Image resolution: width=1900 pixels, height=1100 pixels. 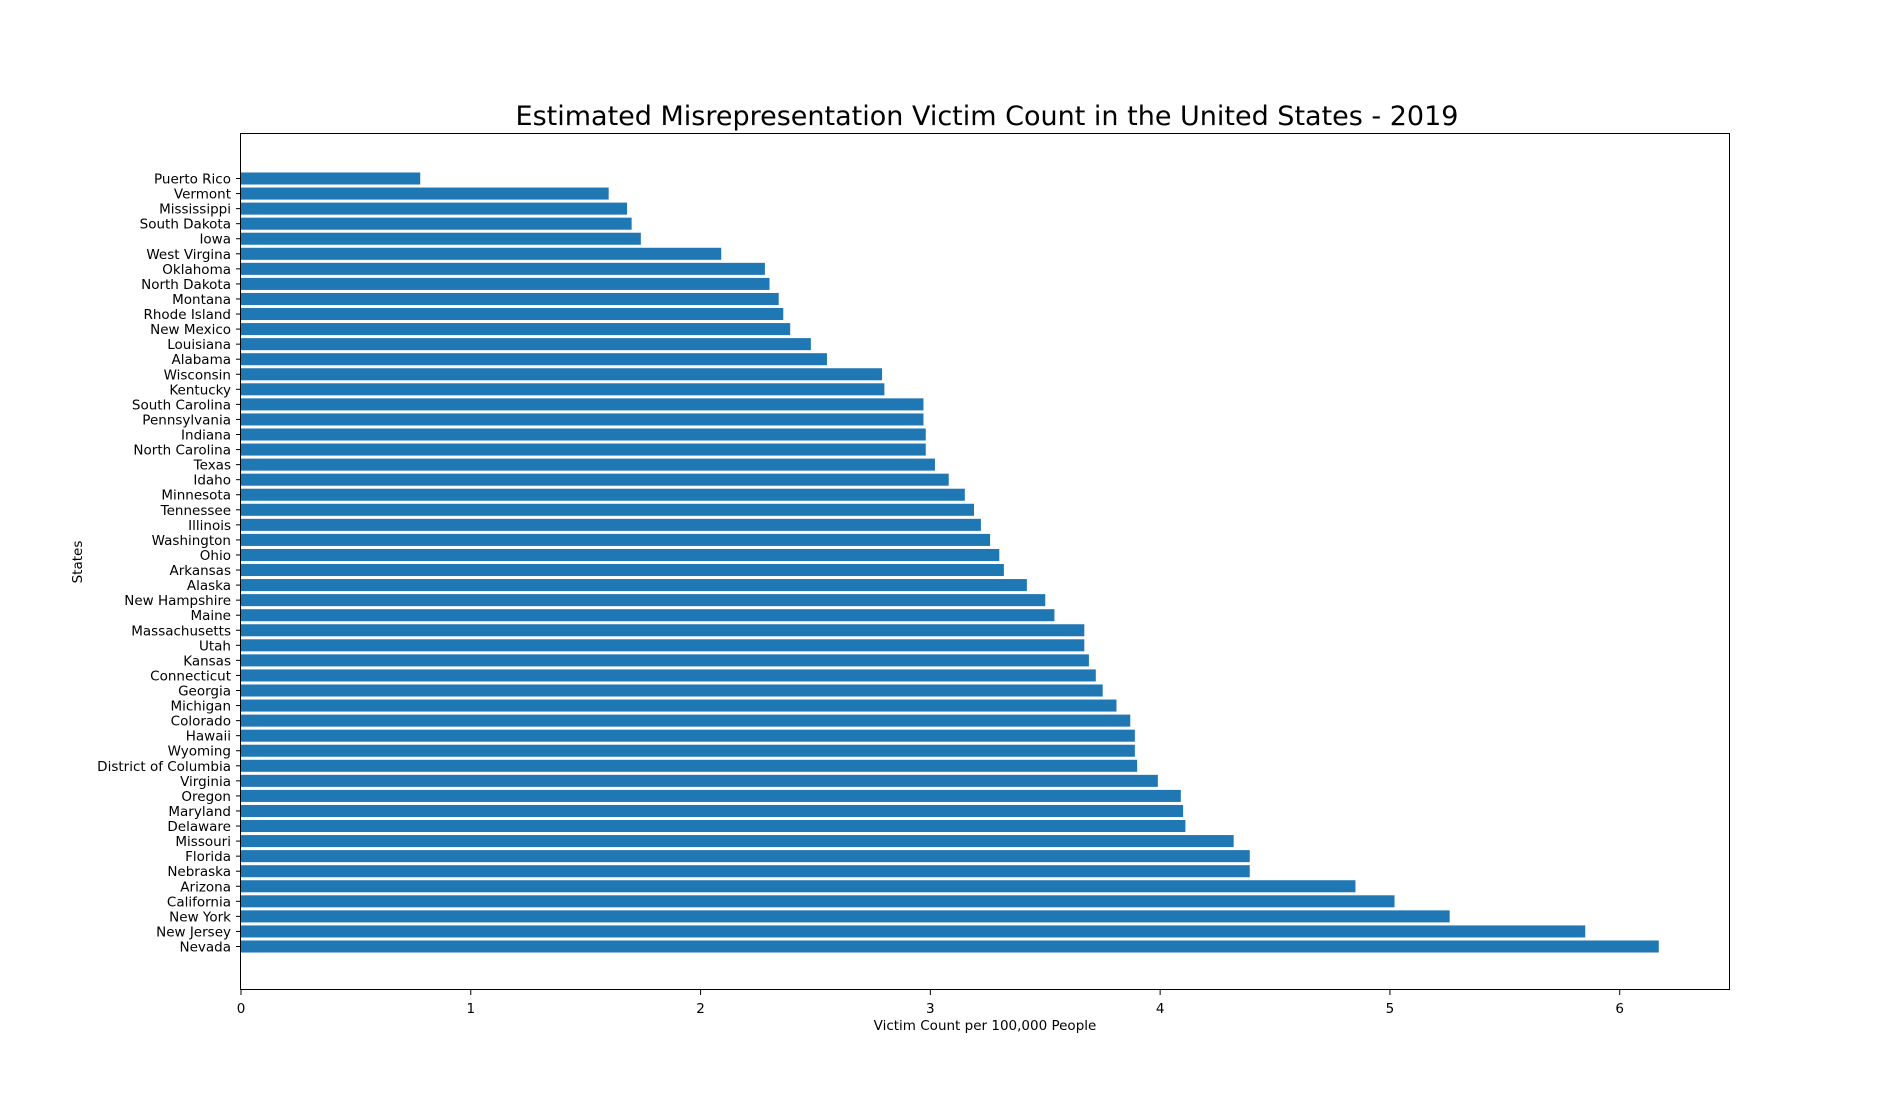 What do you see at coordinates (181, 405) in the screenshot?
I see `y-tick-label: South Carolina` at bounding box center [181, 405].